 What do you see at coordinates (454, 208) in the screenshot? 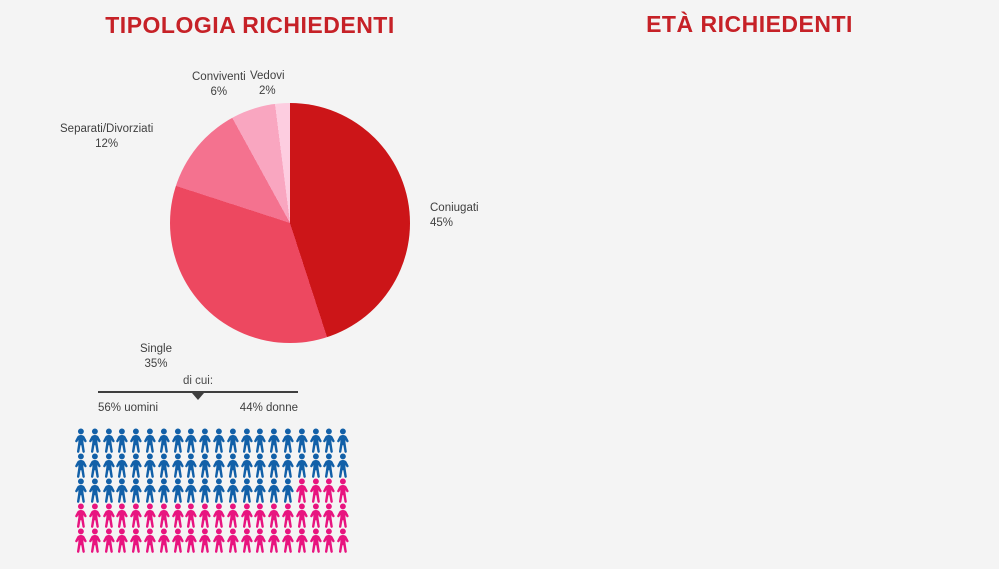
I see `pie-label-coniugati-name: Coniugati` at bounding box center [454, 208].